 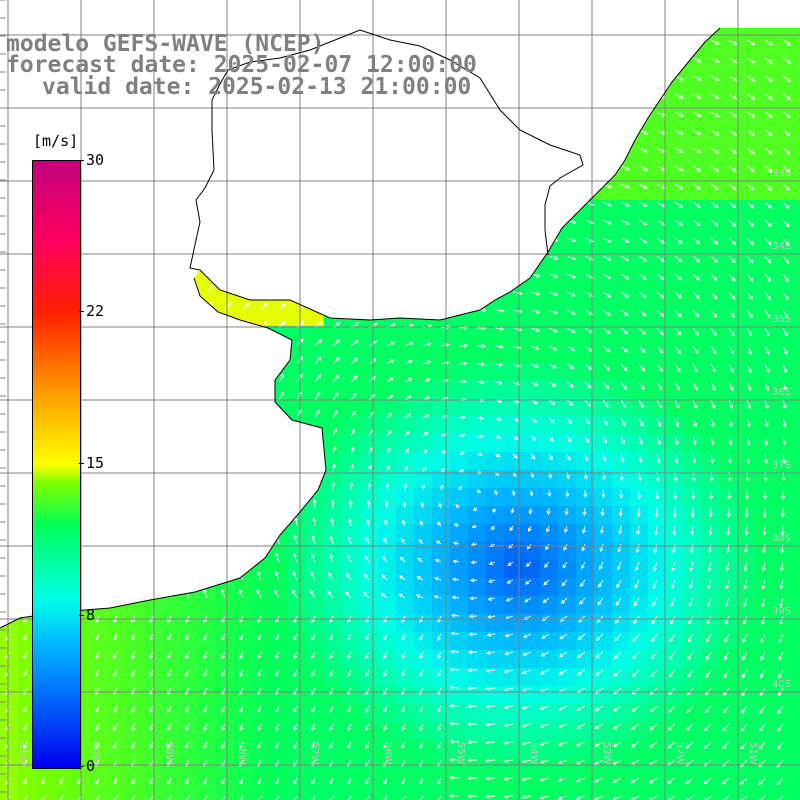 I want to click on colorbar-label-30: 30, so click(x=95, y=160).